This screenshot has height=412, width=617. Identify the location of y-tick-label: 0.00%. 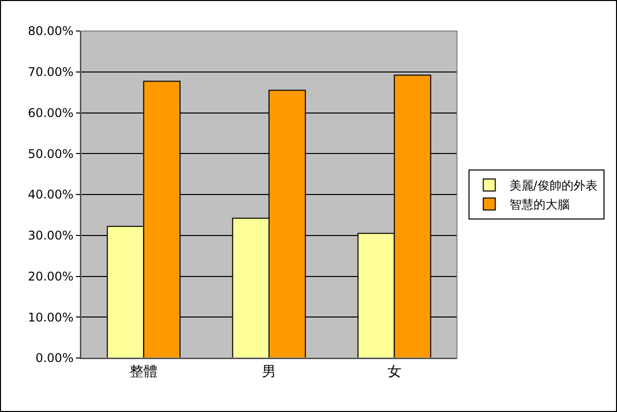
(54, 358).